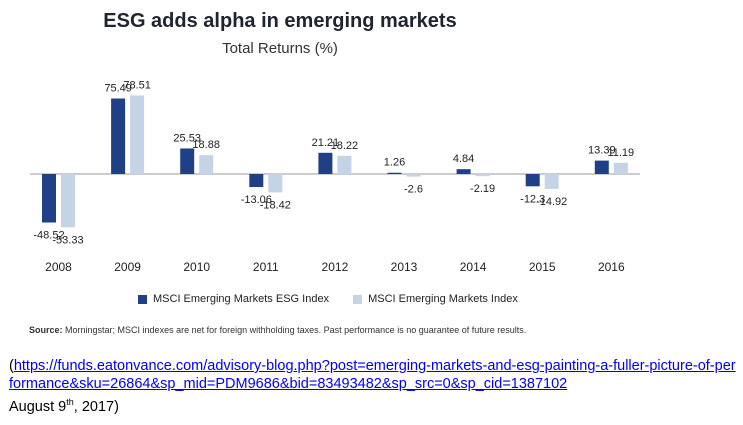 This screenshot has width=743, height=425. I want to click on bar-esg-2016, so click(601, 167).